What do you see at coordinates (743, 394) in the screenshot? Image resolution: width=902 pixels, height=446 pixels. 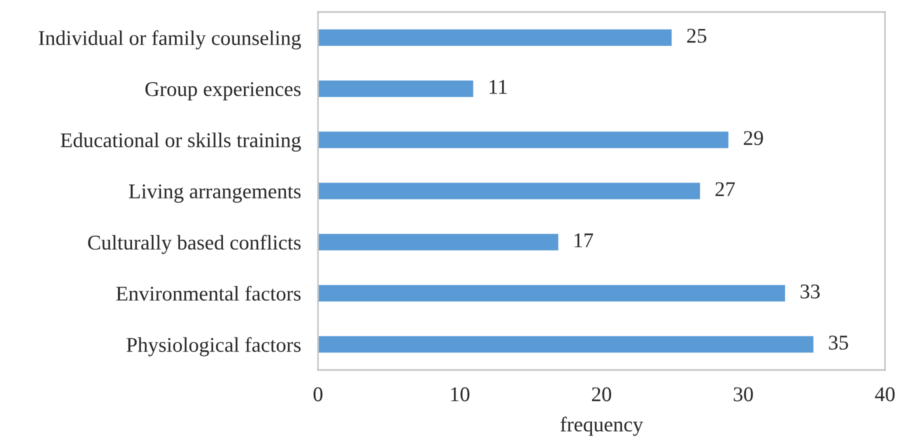 I see `x-tick-label: 30` at bounding box center [743, 394].